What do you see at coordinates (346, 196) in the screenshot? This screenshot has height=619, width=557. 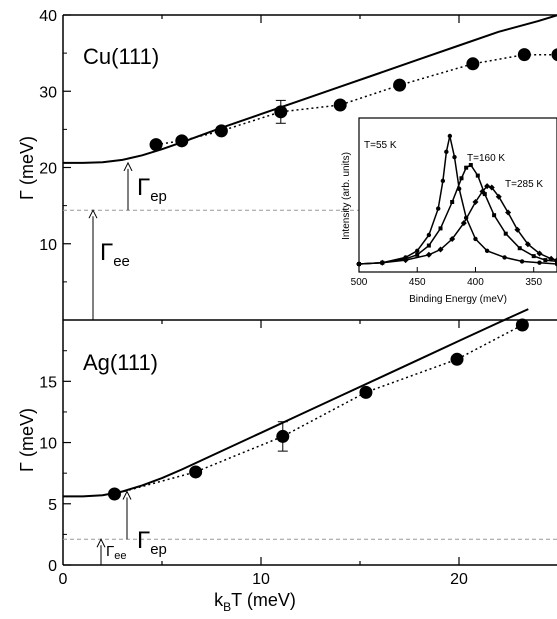 I see `inset-y-axis-label: Intensity (arb. units)` at bounding box center [346, 196].